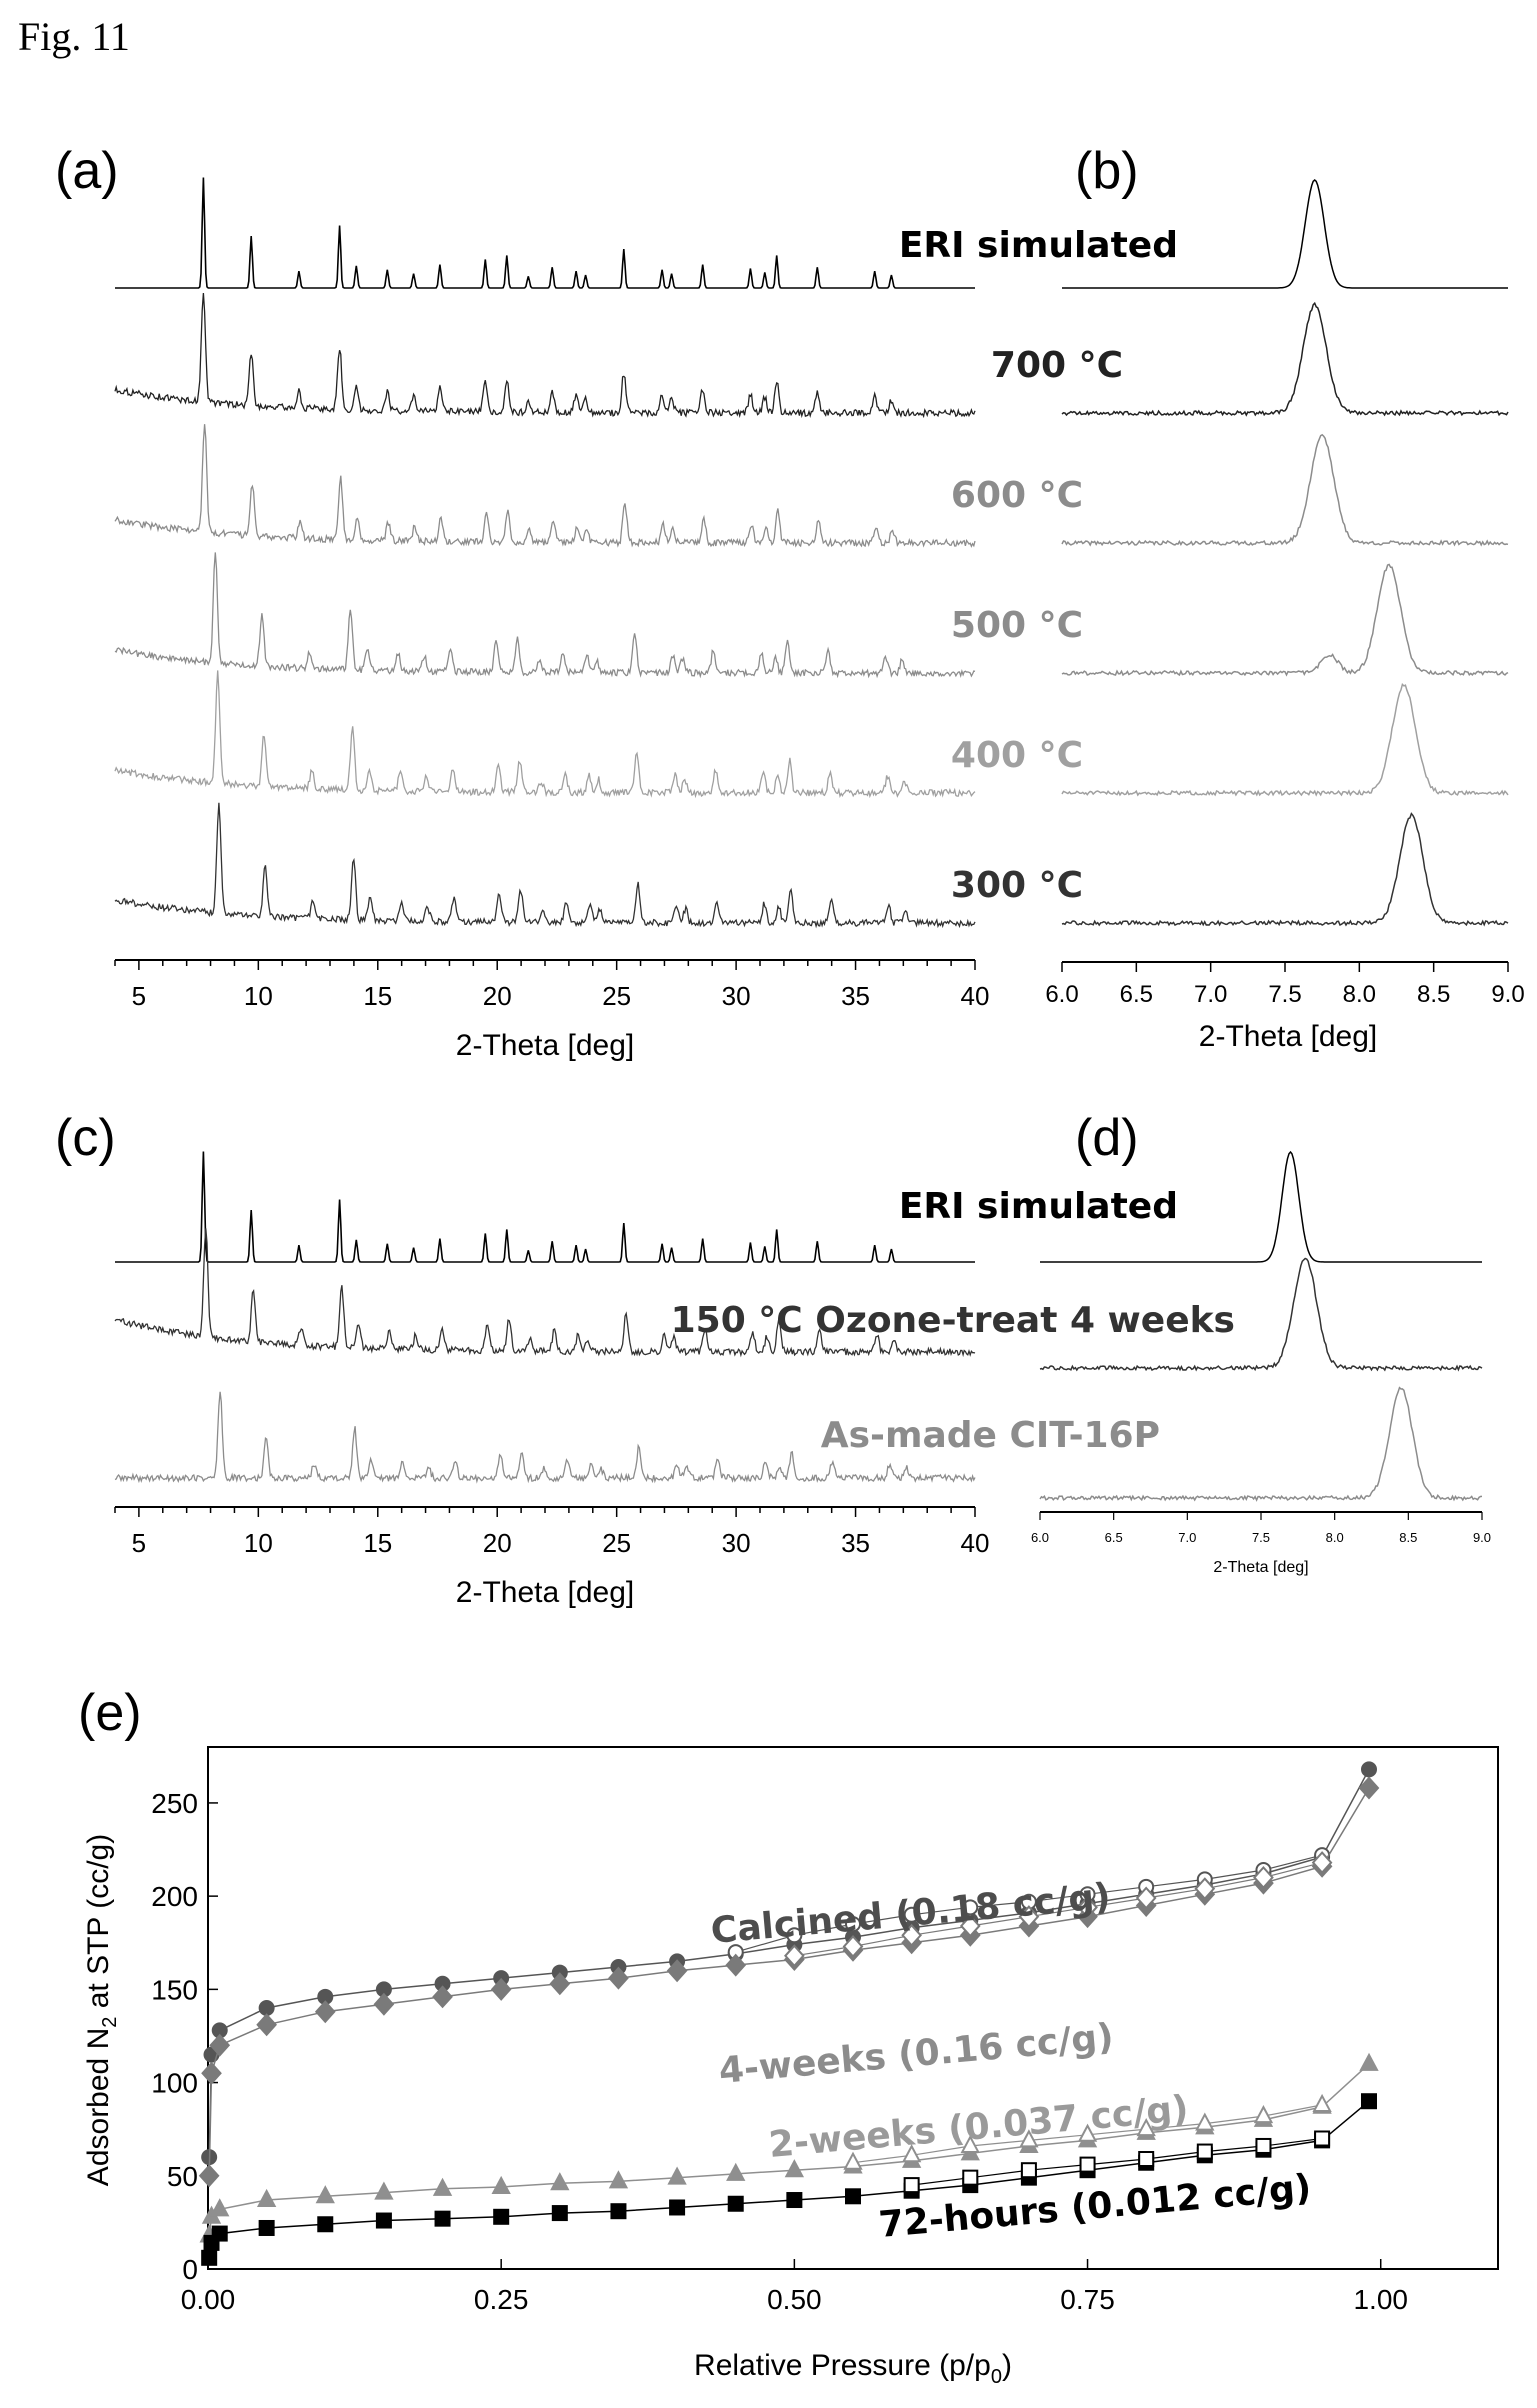 The image size is (1537, 2408). Describe the element at coordinates (497, 996) in the screenshot. I see `panel-a-x-tick-label: 20` at that location.